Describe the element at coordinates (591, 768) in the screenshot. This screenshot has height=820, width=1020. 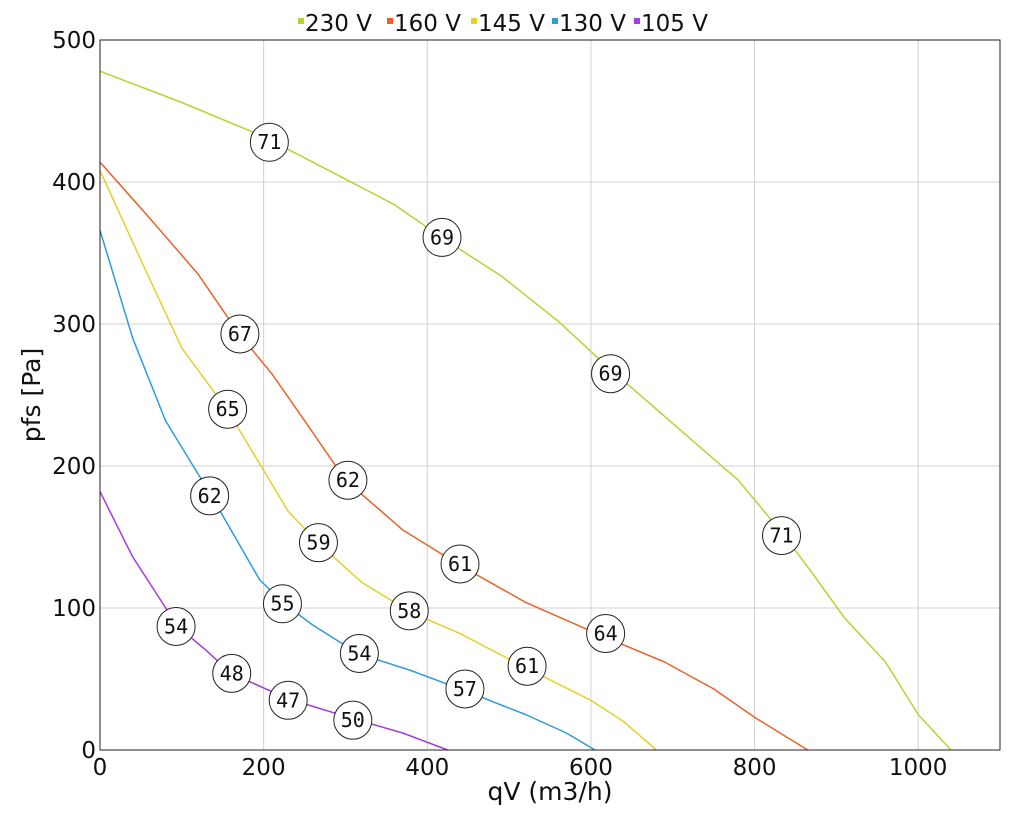
I see `x-tick-label: 600` at that location.